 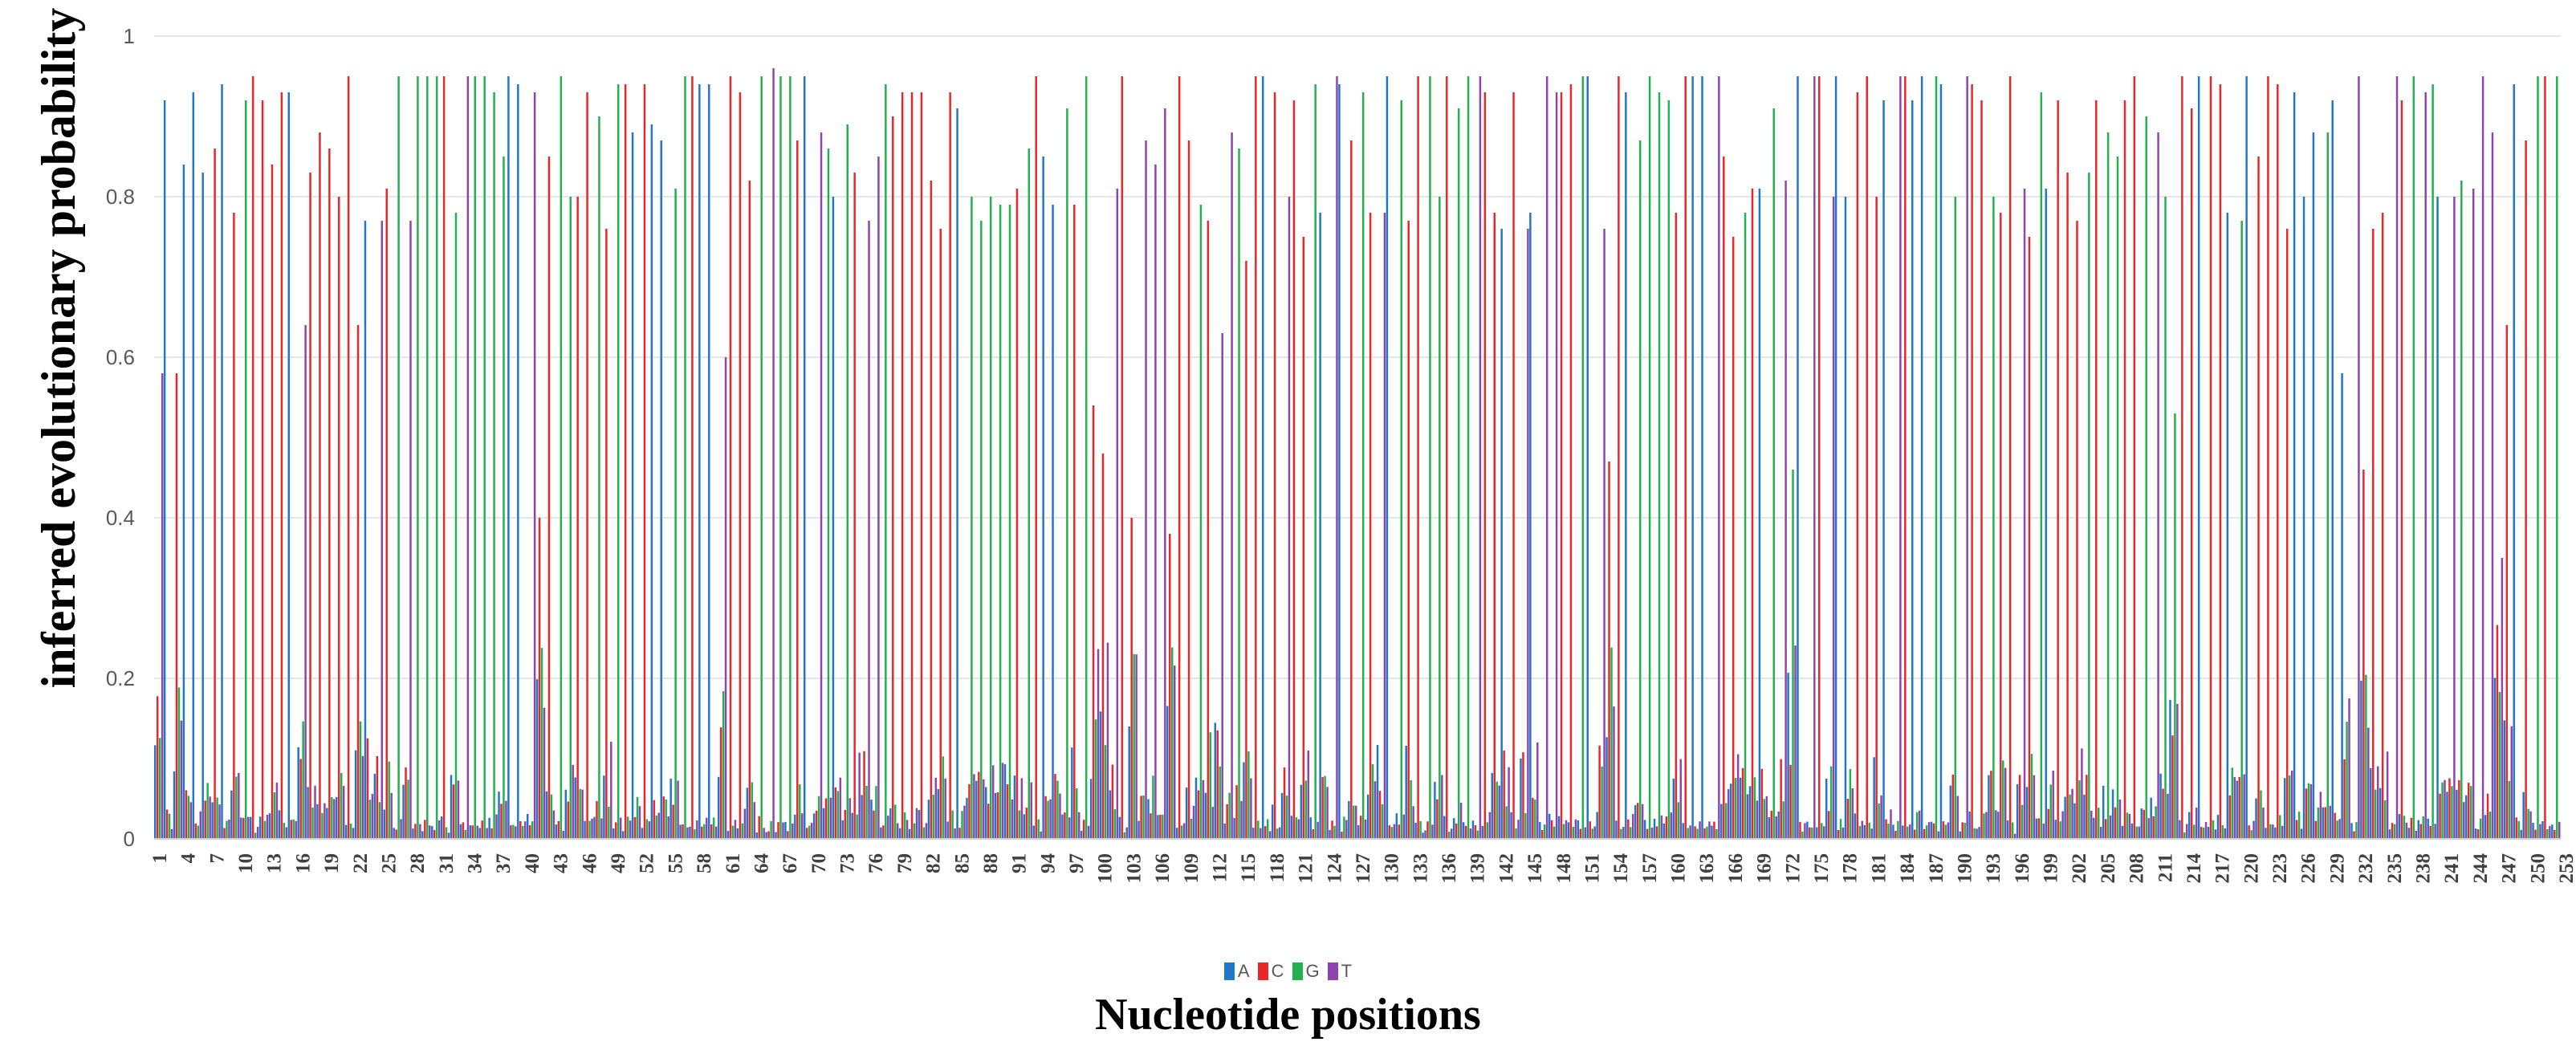 What do you see at coordinates (1288, 1015) in the screenshot?
I see `x-axis-title: Nucleotide positions` at bounding box center [1288, 1015].